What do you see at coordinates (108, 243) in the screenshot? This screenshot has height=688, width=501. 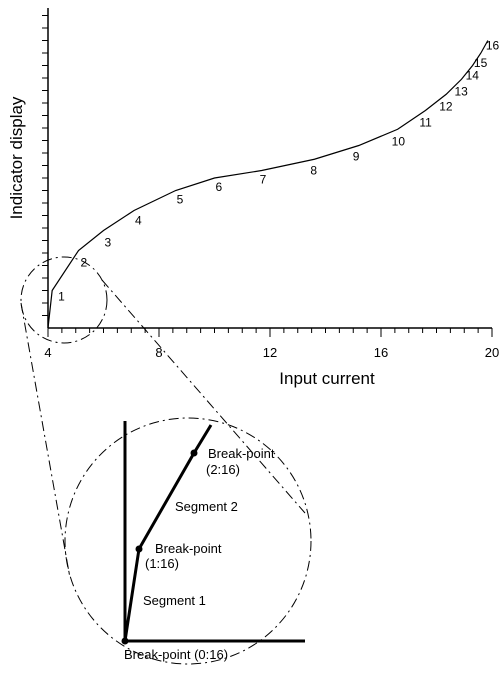 I see `point-label: 3` at bounding box center [108, 243].